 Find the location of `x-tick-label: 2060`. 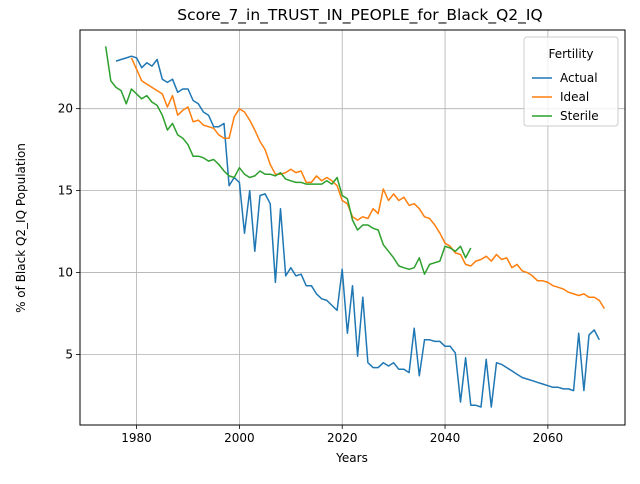

x-tick-label: 2060 is located at coordinates (548, 438).